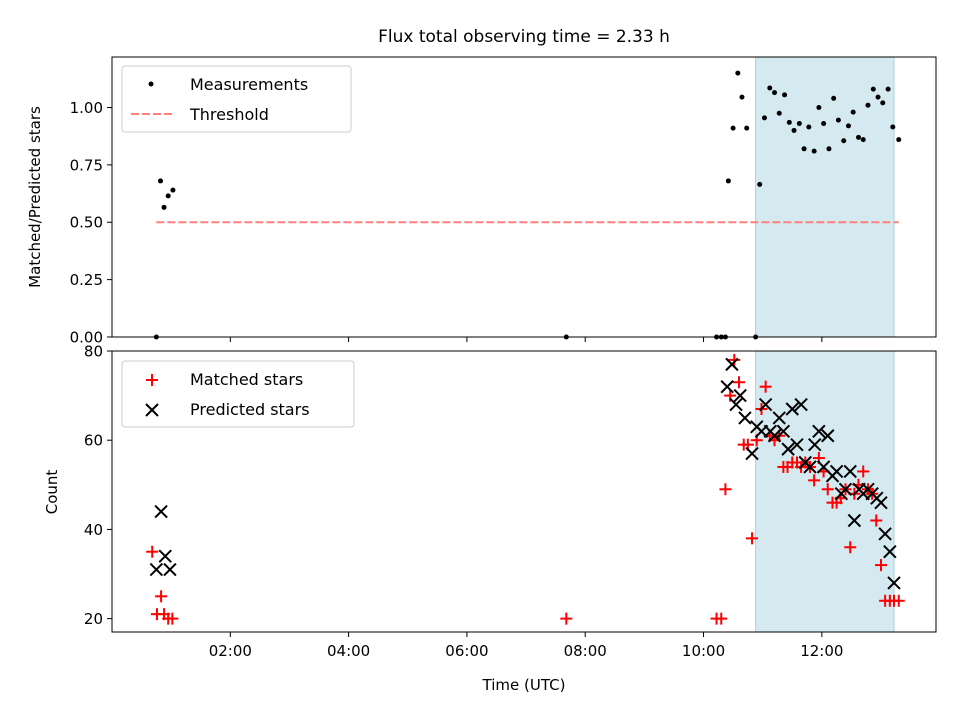 The height and width of the screenshot is (720, 960). I want to click on legend-matched-marker, so click(152, 380).